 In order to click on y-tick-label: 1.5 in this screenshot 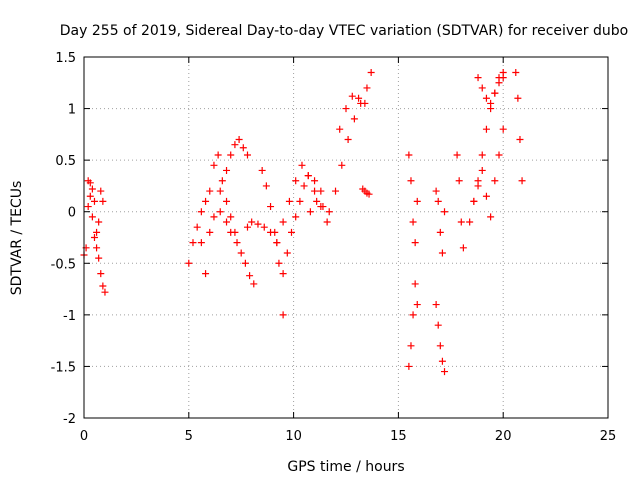, I will do `click(65, 58)`.